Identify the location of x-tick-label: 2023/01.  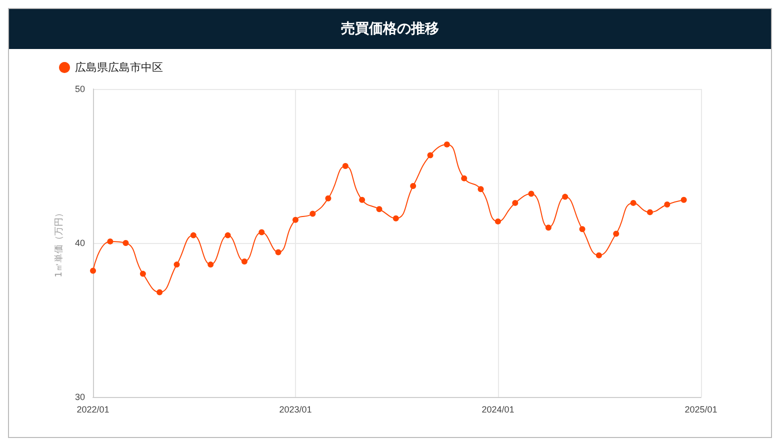
(295, 409).